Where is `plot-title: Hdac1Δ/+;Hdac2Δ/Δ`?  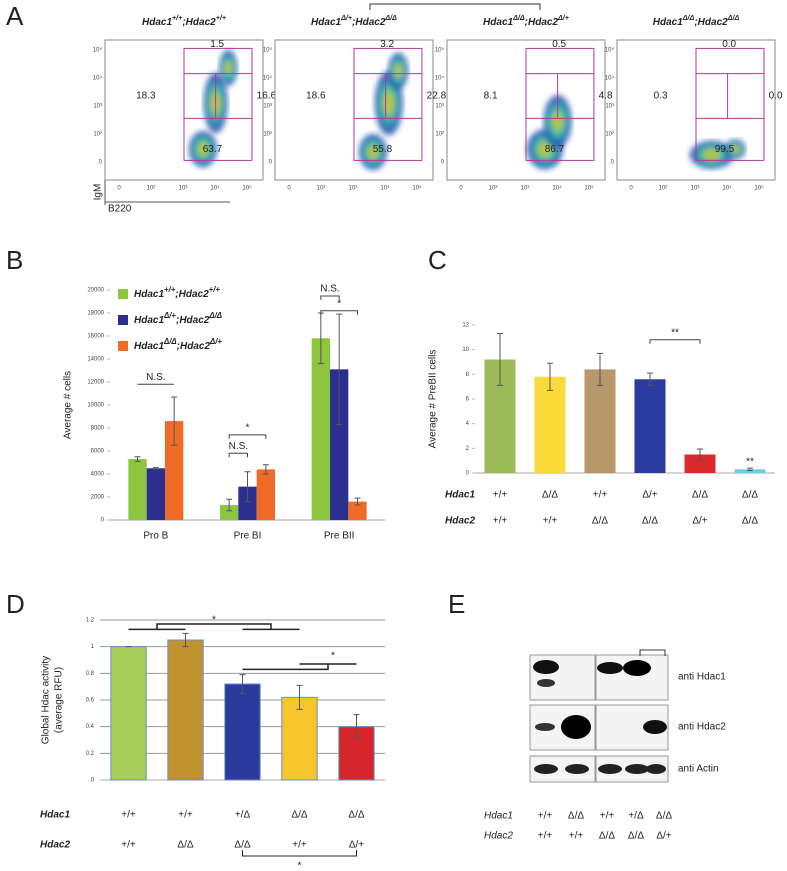
plot-title: Hdac1Δ/+;Hdac2Δ/Δ is located at coordinates (354, 21).